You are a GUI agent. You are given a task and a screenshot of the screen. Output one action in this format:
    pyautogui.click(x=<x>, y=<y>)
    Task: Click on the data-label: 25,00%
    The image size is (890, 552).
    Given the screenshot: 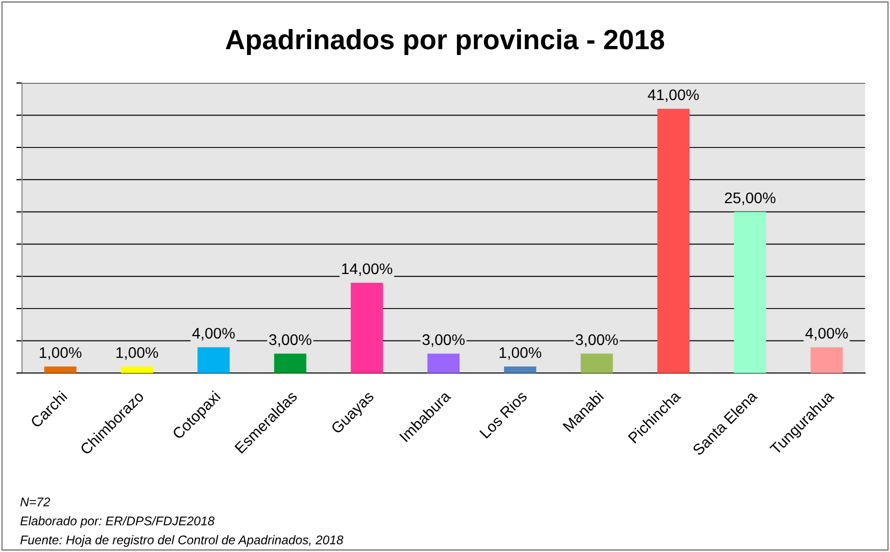 What is the action you would take?
    pyautogui.click(x=750, y=199)
    